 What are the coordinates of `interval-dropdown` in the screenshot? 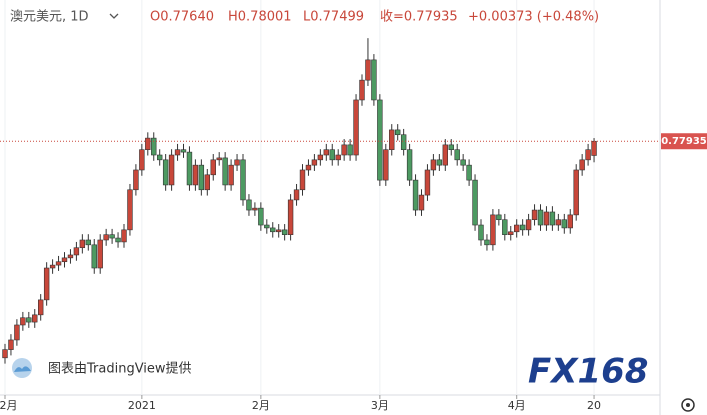 It's located at (114, 16).